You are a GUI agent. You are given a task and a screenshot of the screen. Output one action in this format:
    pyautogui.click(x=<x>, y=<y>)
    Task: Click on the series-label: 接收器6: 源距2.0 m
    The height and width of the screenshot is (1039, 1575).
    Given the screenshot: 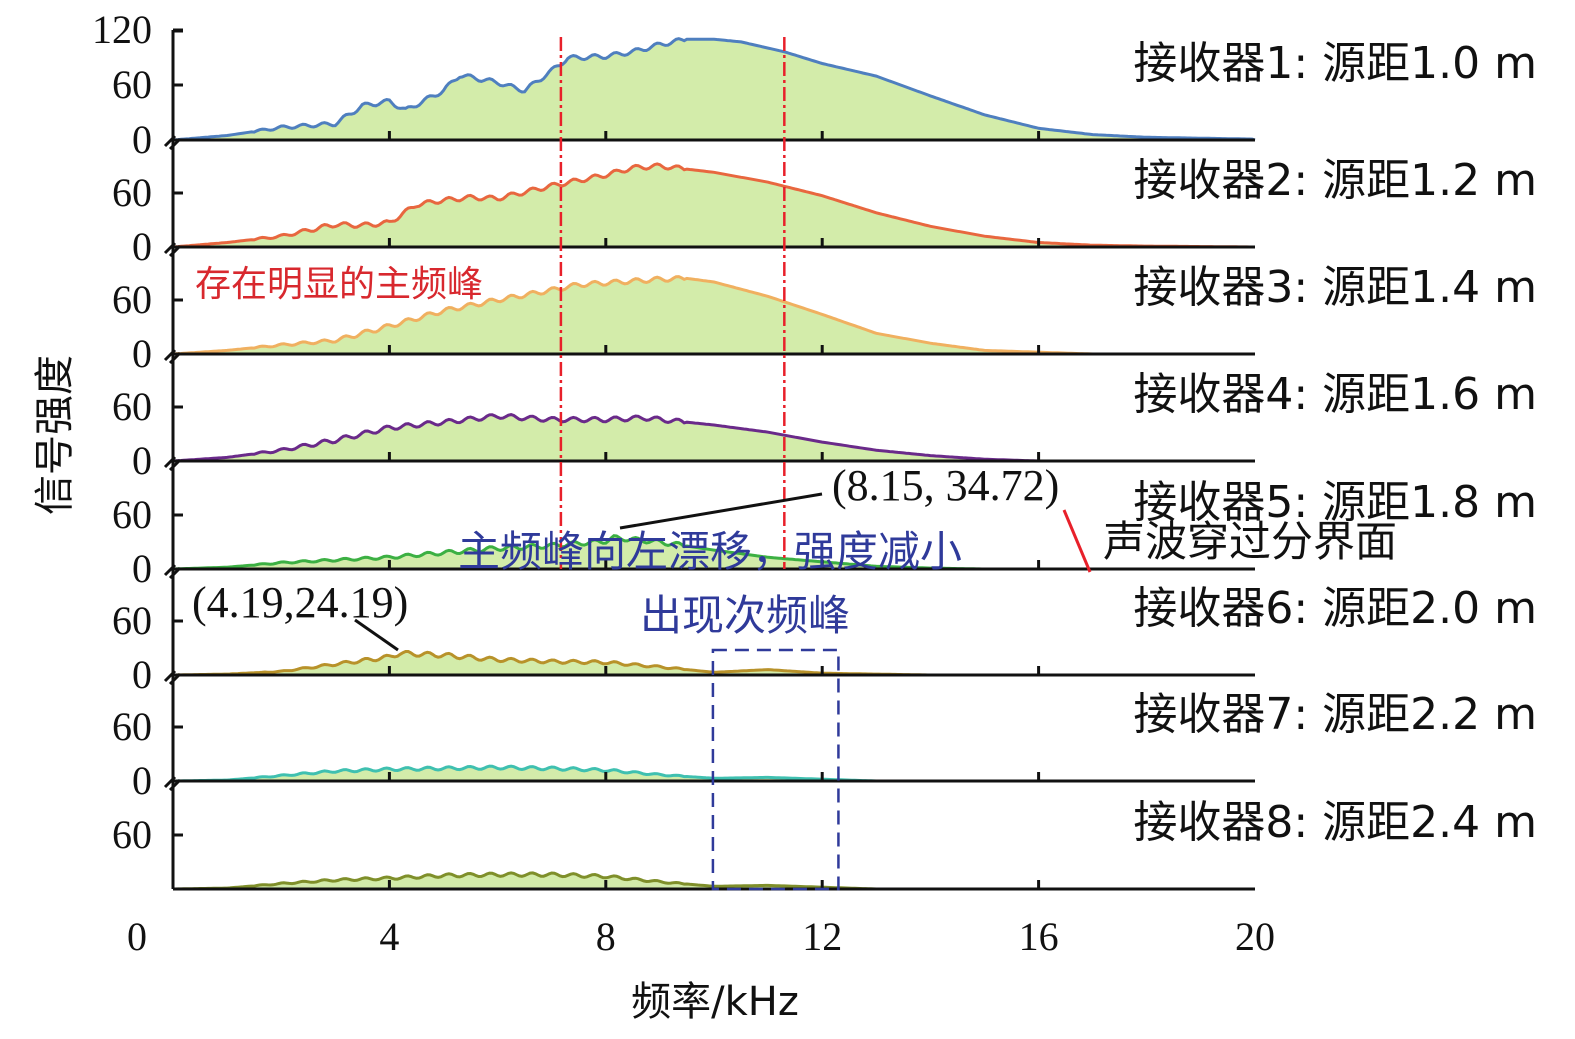 What is the action you would take?
    pyautogui.click(x=1335, y=608)
    